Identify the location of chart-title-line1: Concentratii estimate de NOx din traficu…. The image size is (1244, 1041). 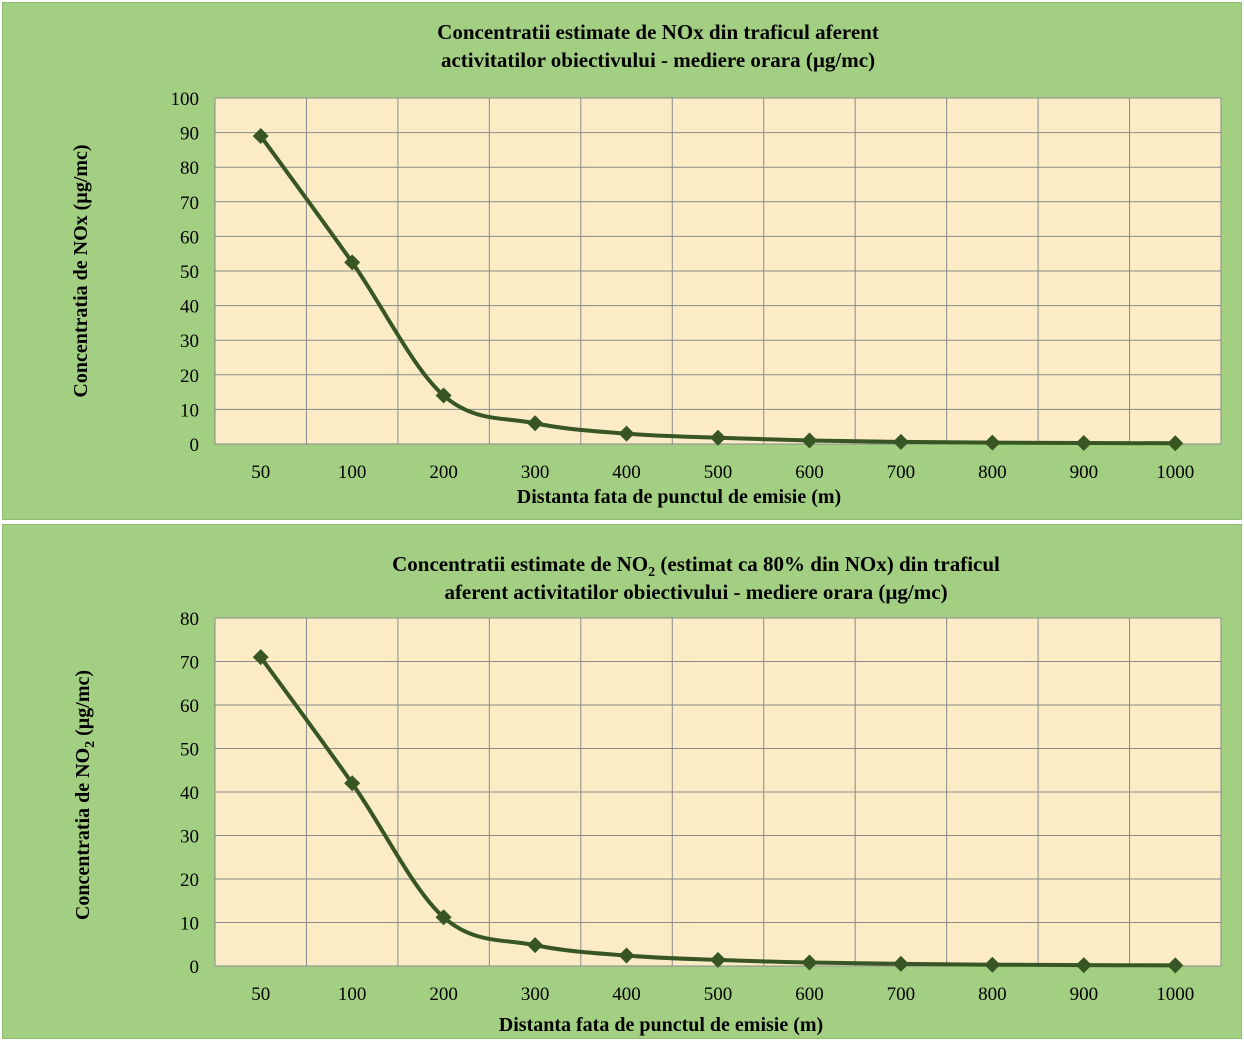
(658, 32).